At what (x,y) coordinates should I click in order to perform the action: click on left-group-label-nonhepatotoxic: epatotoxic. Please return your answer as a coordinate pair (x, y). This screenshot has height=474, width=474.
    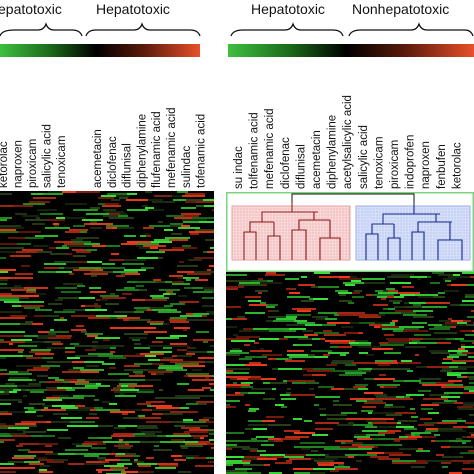
    Looking at the image, I should click on (31, 9).